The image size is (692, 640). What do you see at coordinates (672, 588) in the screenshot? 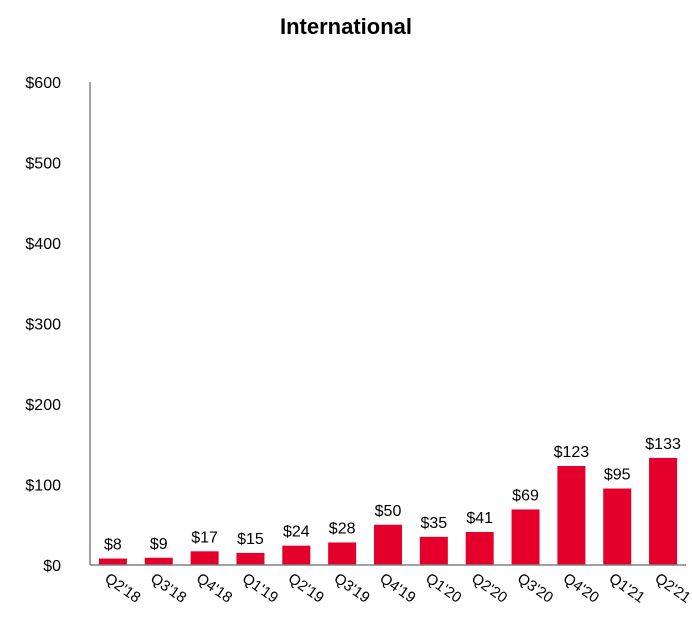
I see `x-tick-label: Q2'21` at bounding box center [672, 588].